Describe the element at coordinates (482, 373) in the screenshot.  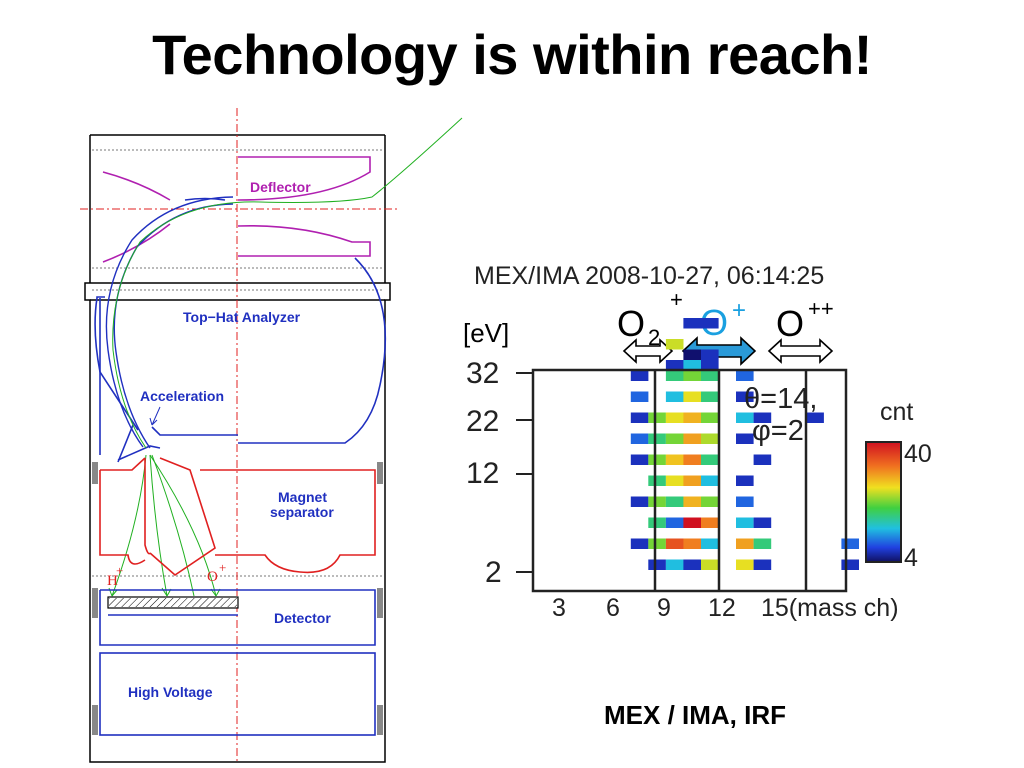
I see `y-tick-label: 32` at that location.